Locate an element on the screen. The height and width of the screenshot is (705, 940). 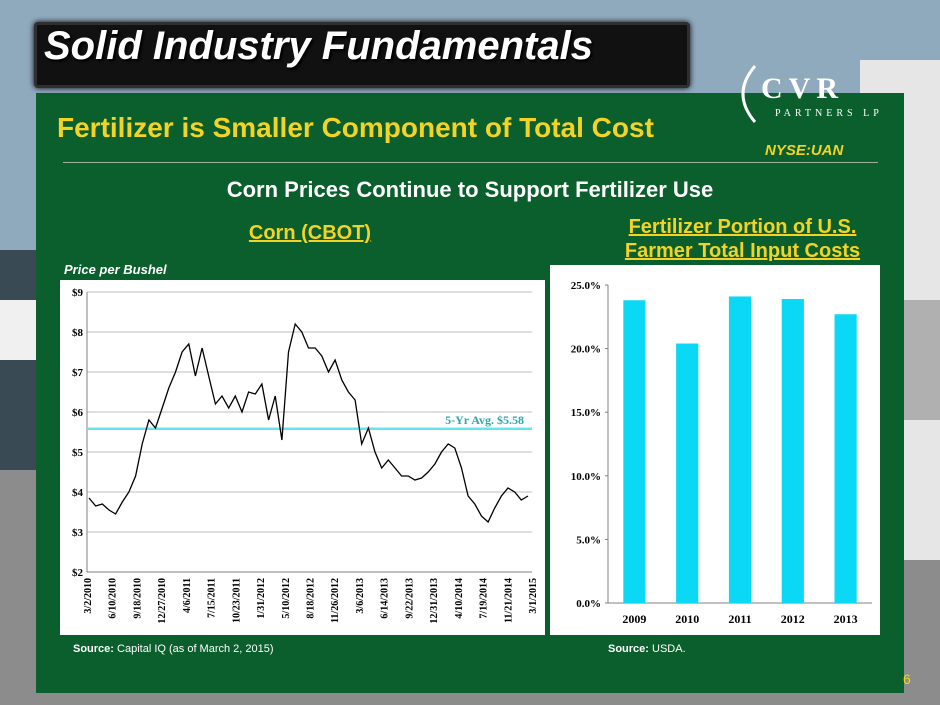
corn-y-tick-label: $3 is located at coordinates (78, 533).